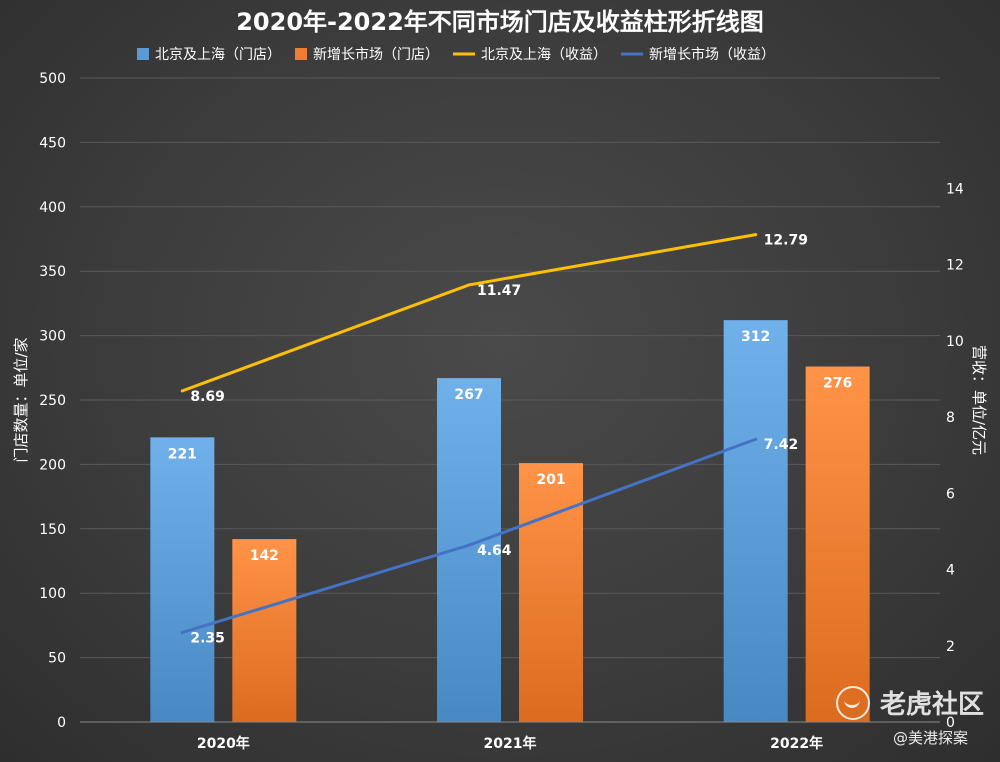  Describe the element at coordinates (207, 638) in the screenshot. I see `line-data-label: 2.35` at that location.